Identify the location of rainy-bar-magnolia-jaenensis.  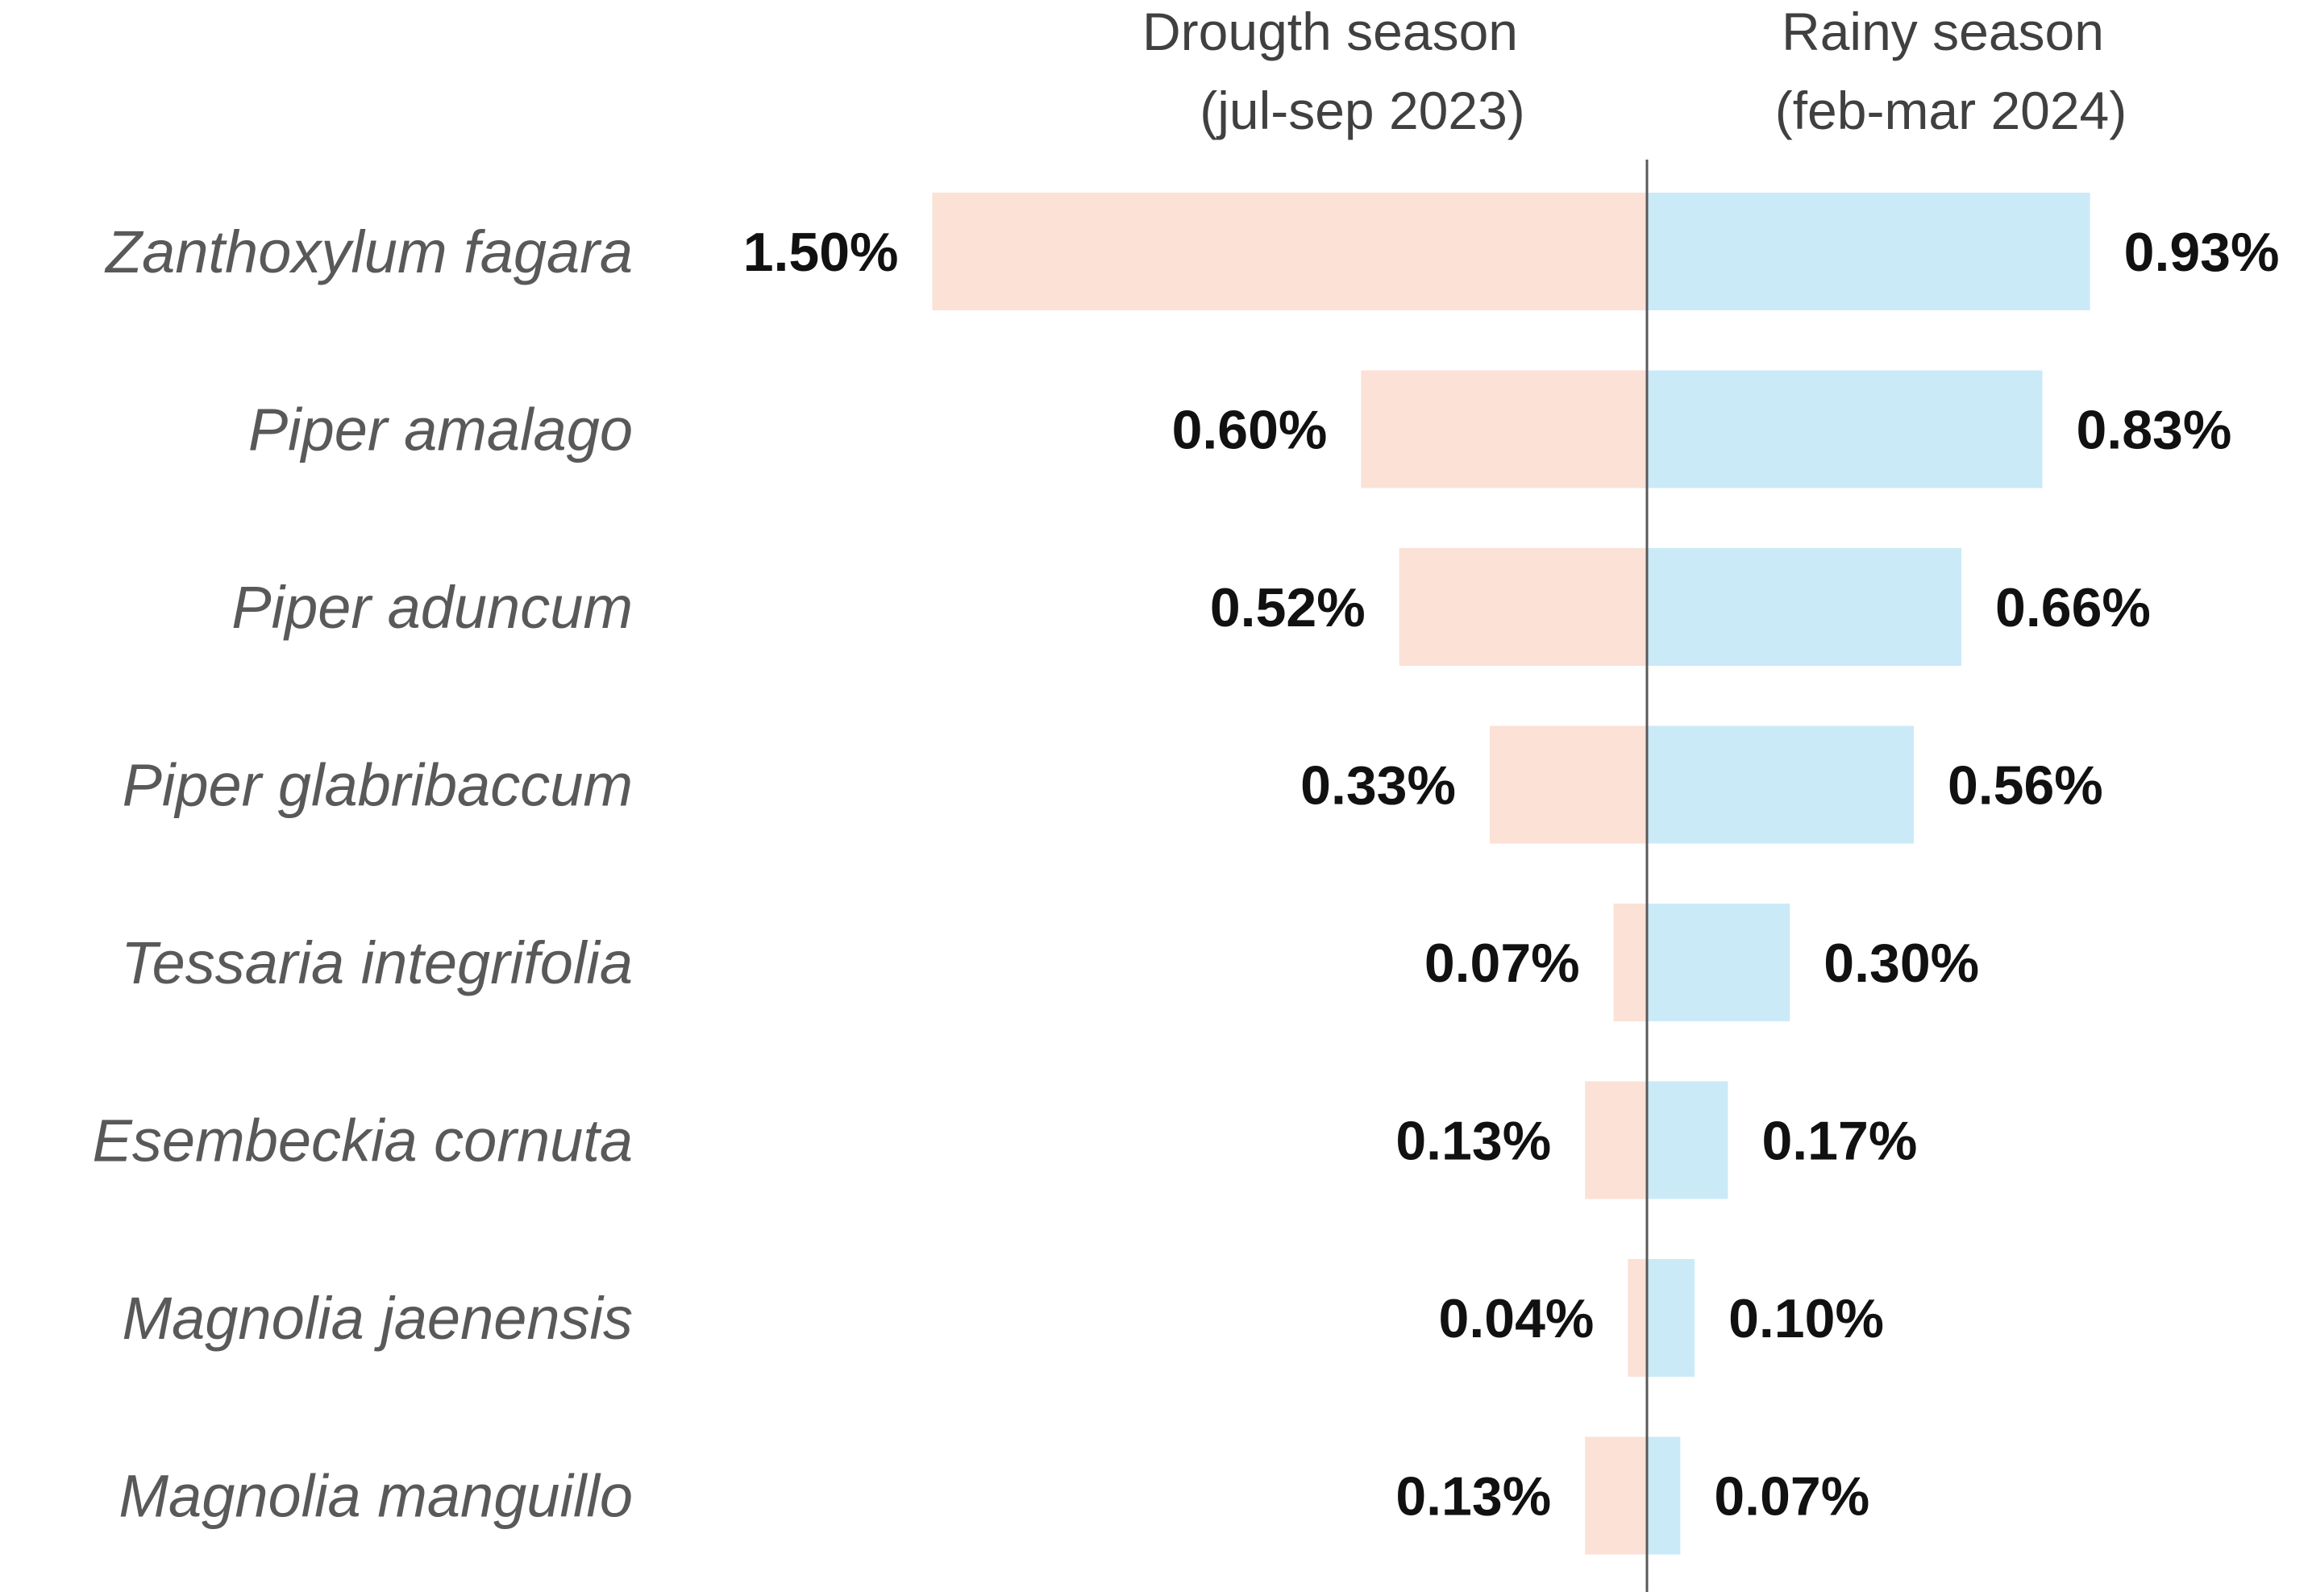
(1671, 1318).